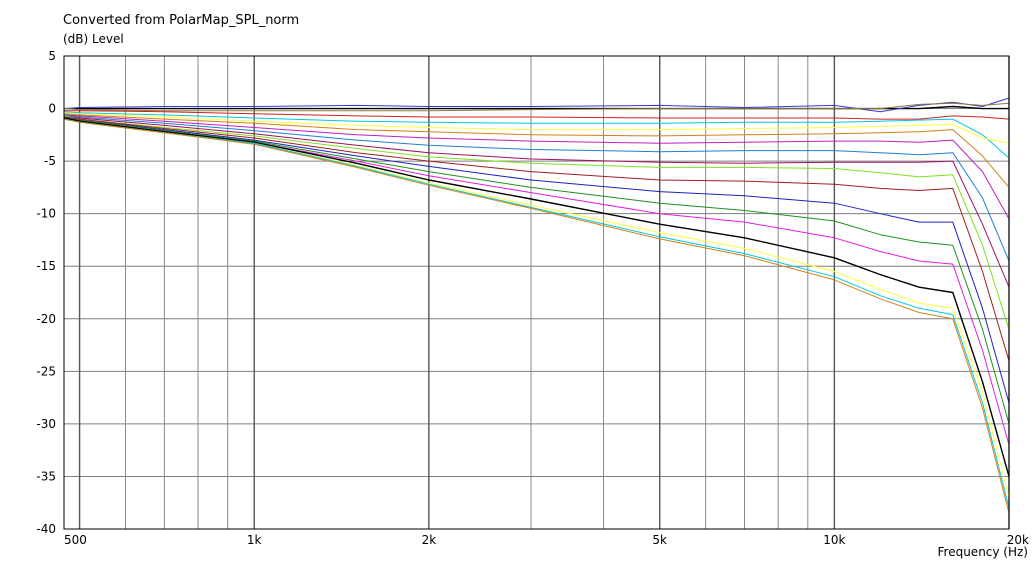  What do you see at coordinates (46, 476) in the screenshot?
I see `y-tick-label: -35` at bounding box center [46, 476].